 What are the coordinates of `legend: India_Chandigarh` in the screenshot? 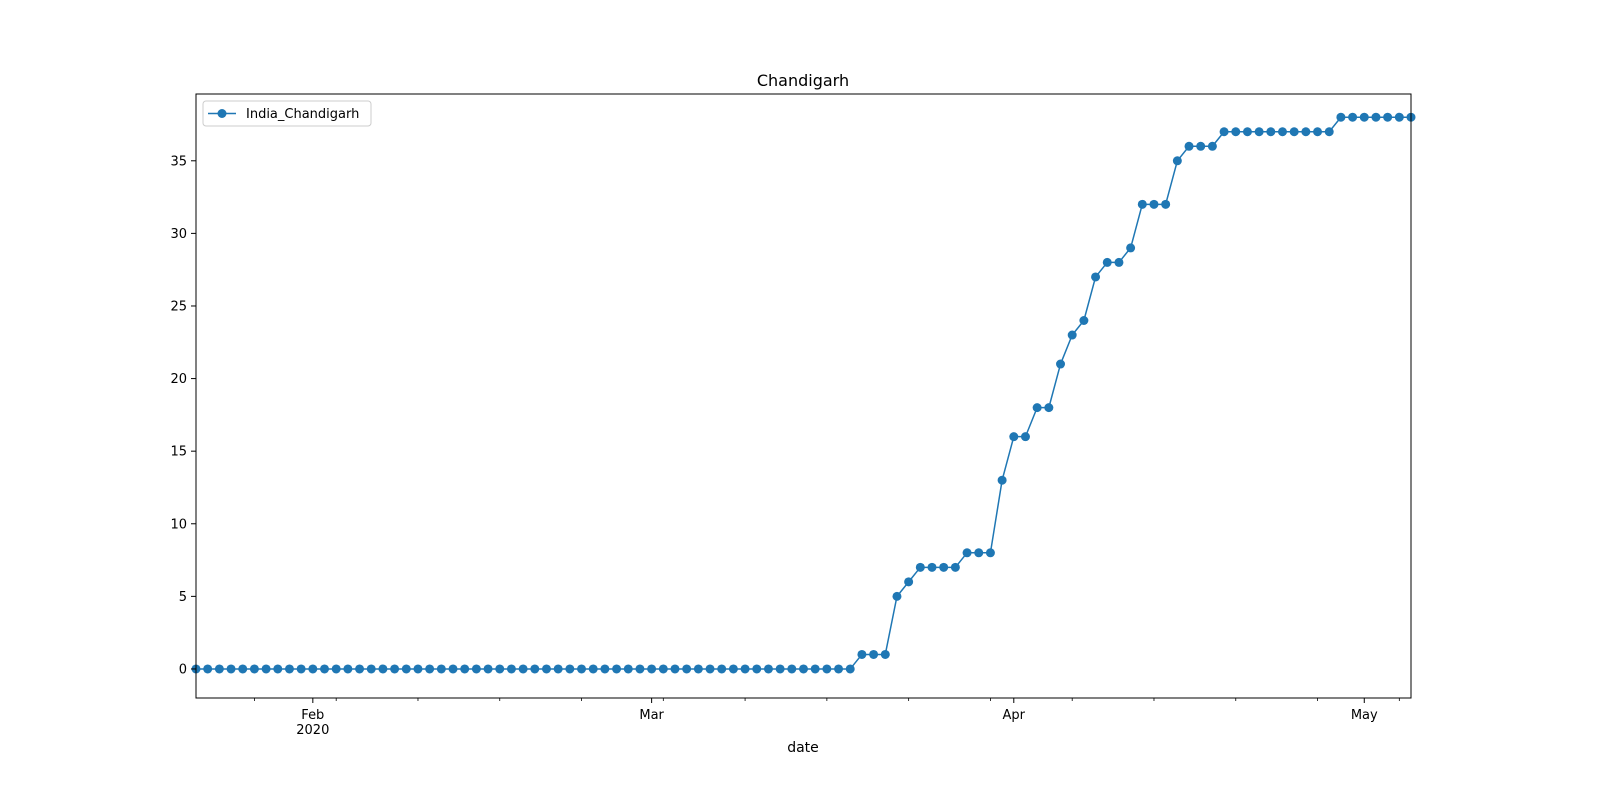 It's located at (287, 113).